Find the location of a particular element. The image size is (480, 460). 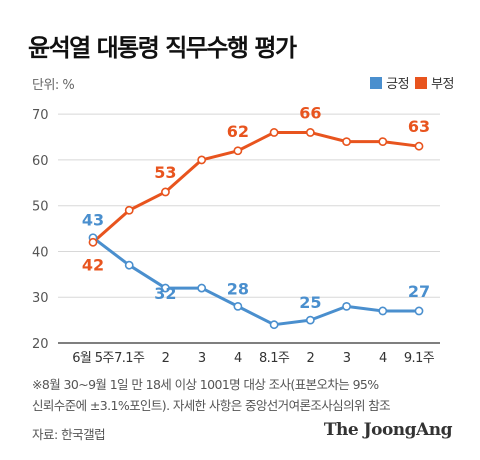

y-tick-label-70: 70 is located at coordinates (40, 115).